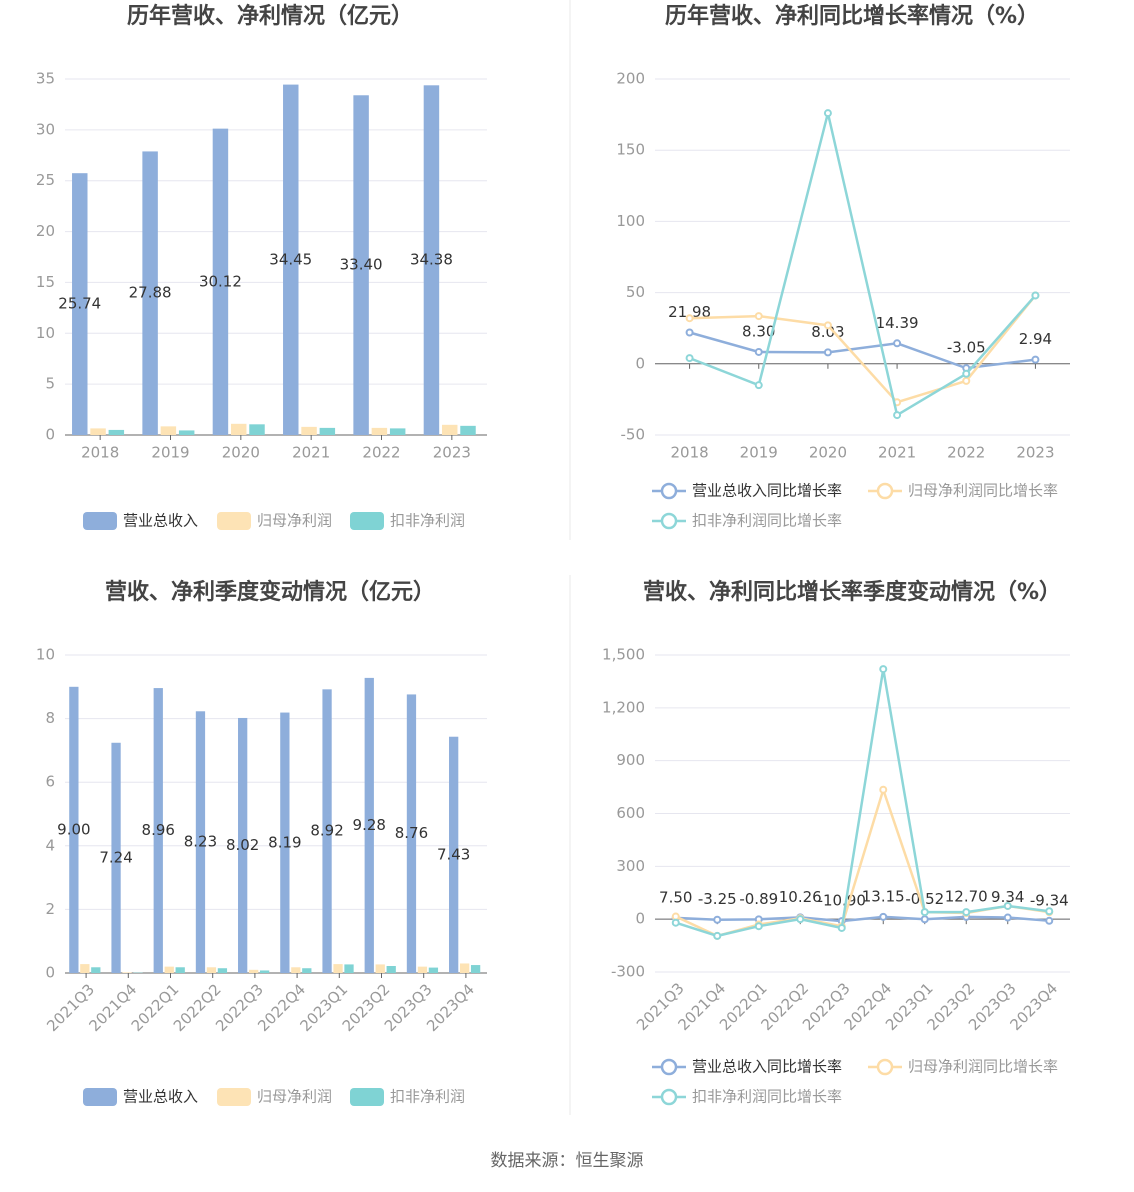 The height and width of the screenshot is (1192, 1134). I want to click on x-tick-label: 2022, so click(381, 453).